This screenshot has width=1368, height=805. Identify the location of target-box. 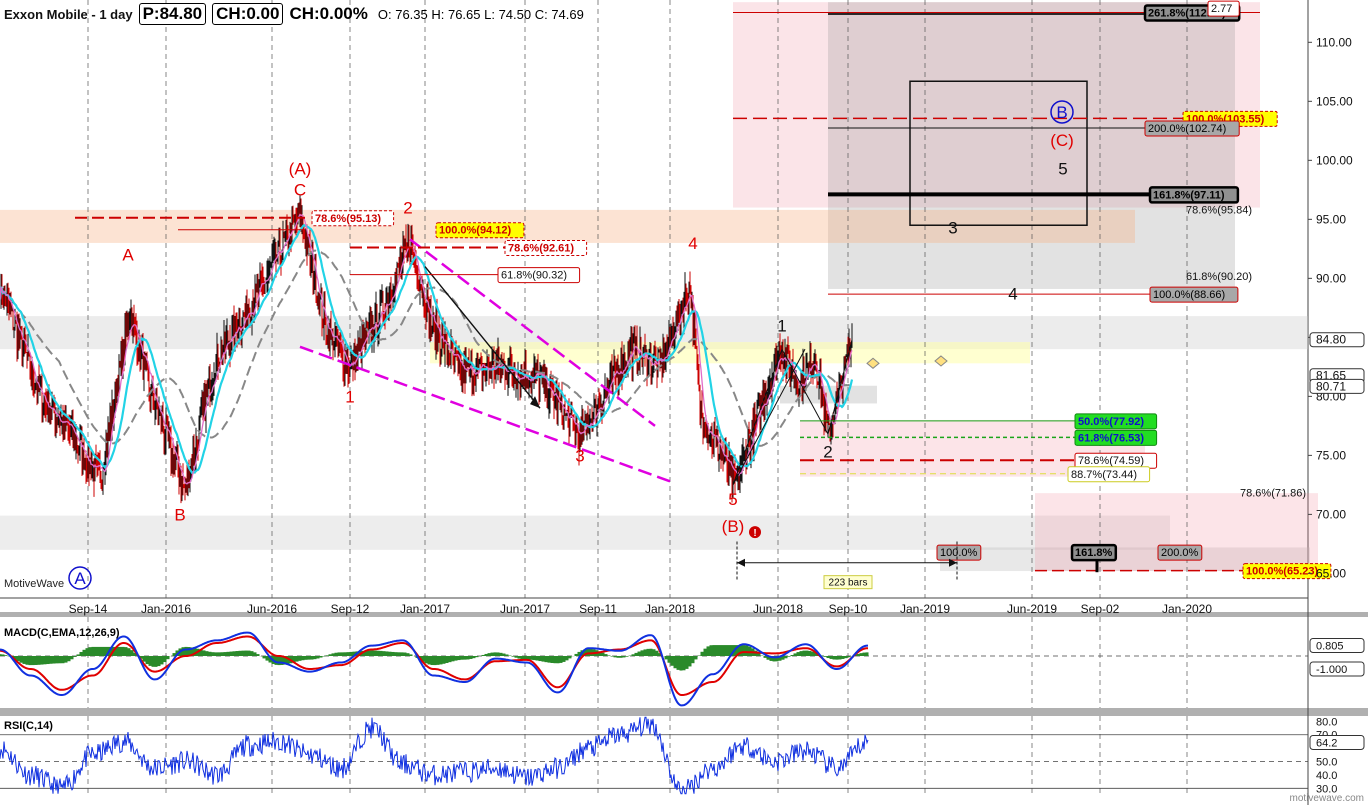
(998, 153).